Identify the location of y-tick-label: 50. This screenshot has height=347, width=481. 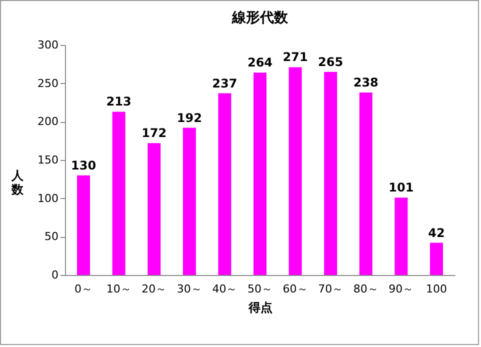
(51, 237).